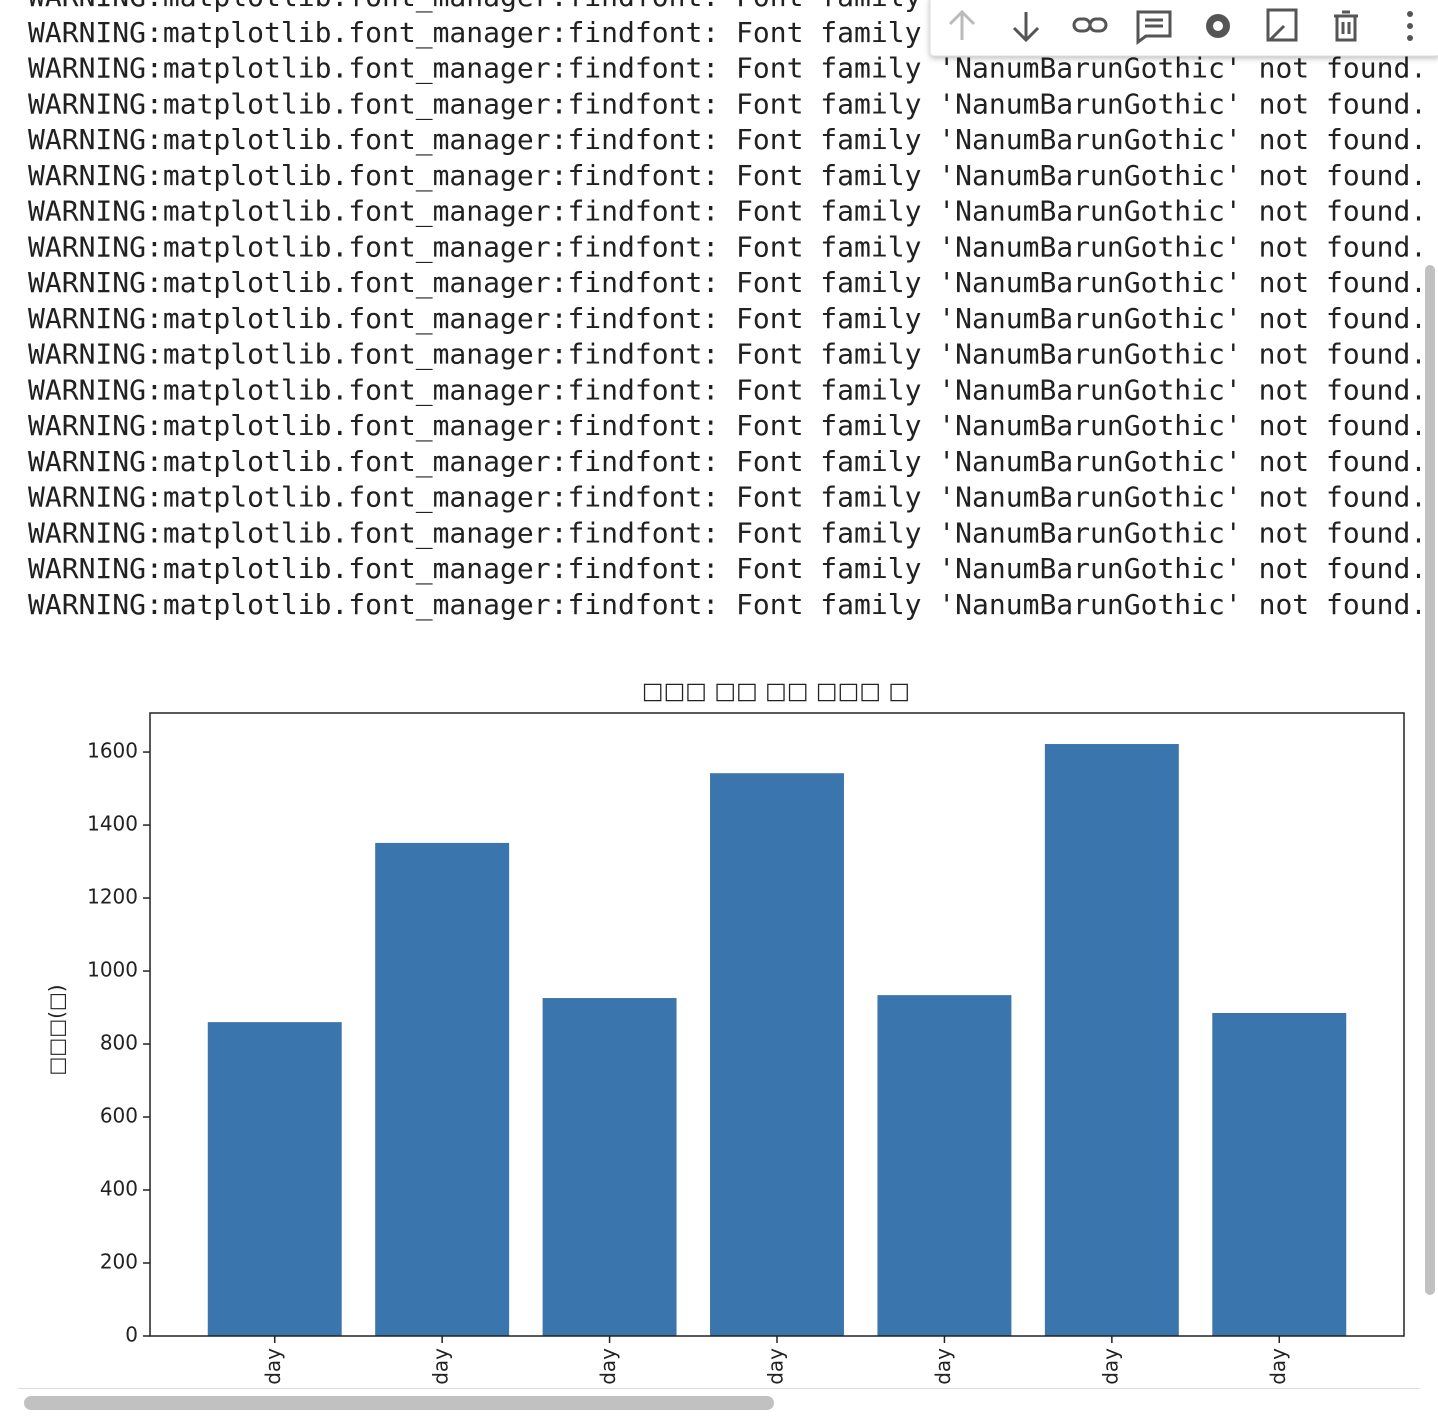 This screenshot has width=1438, height=1426. What do you see at coordinates (119, 1262) in the screenshot?
I see `y-tick-label: 200` at bounding box center [119, 1262].